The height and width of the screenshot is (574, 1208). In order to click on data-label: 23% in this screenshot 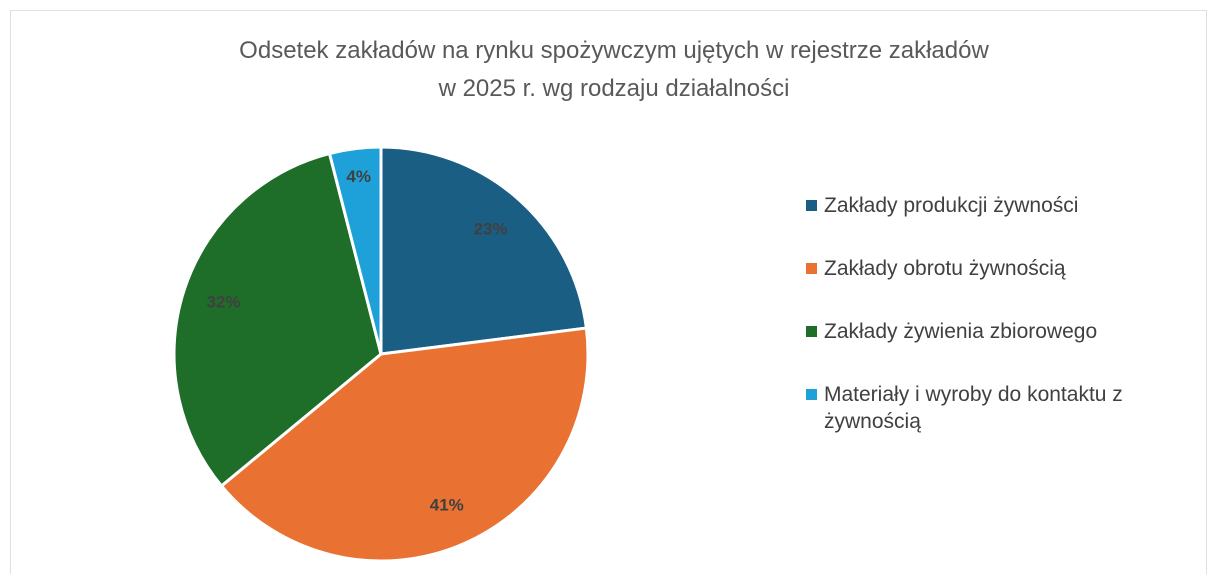, I will do `click(490, 228)`.